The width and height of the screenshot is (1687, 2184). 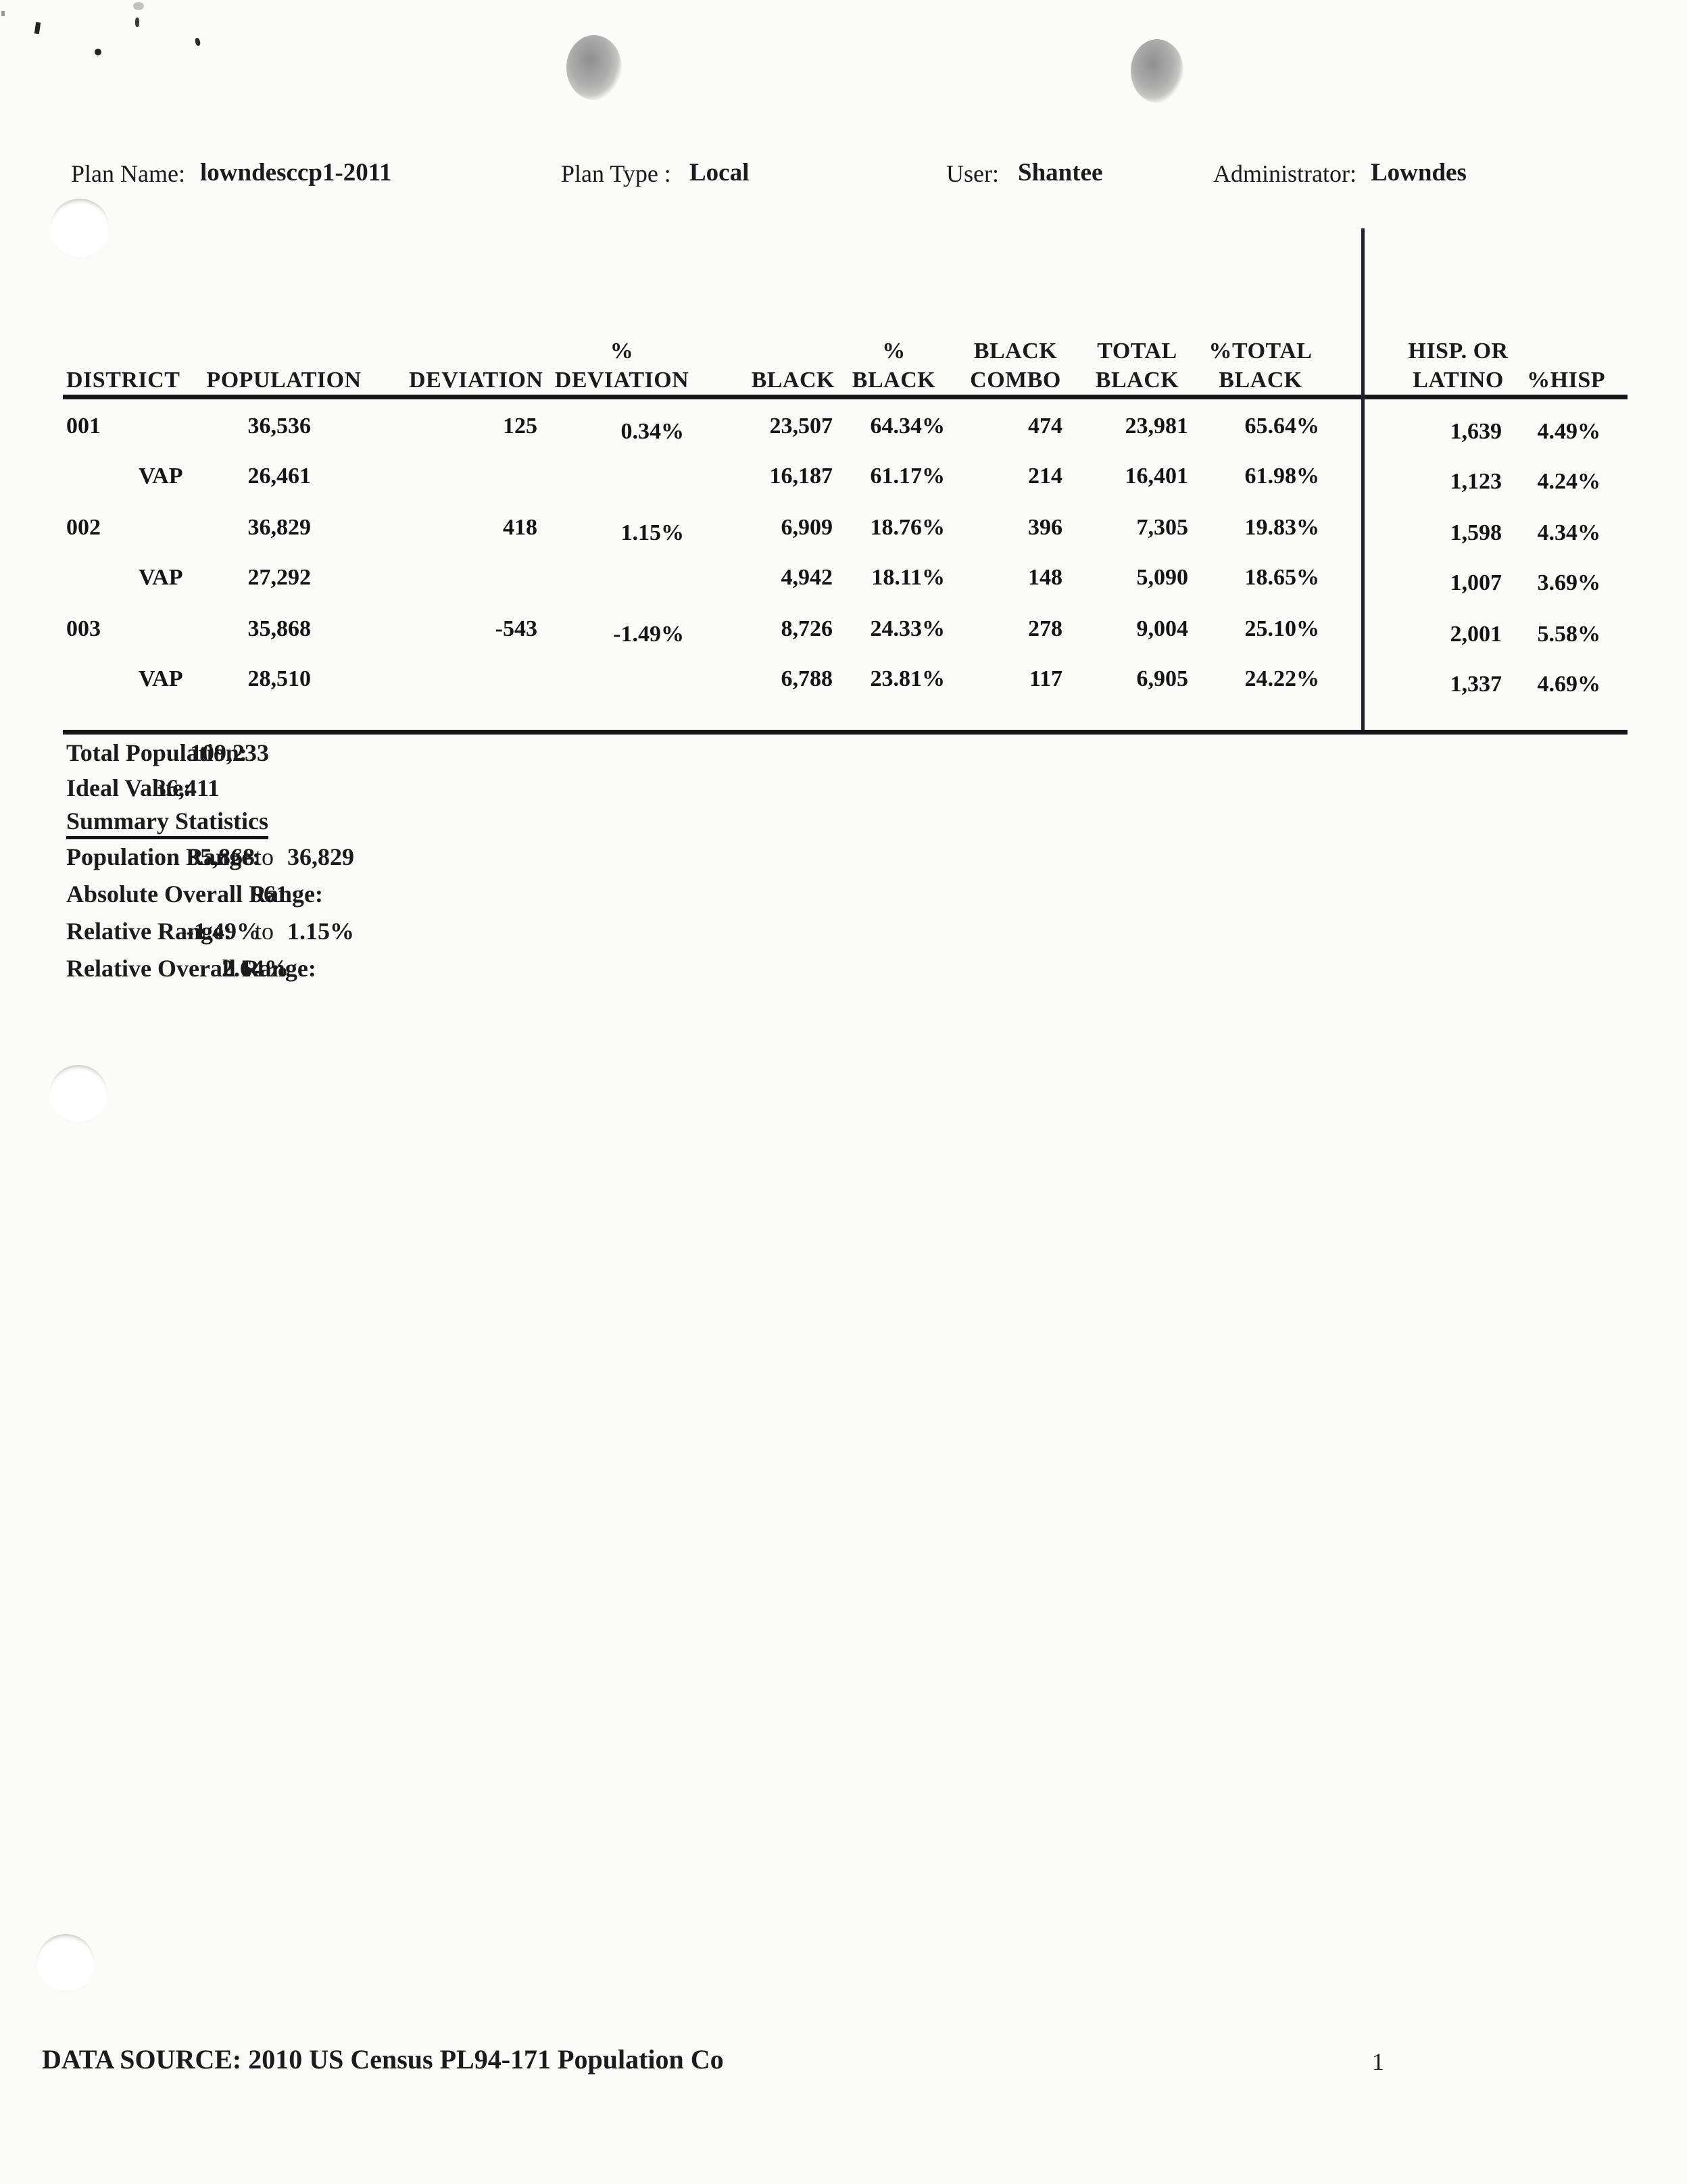 I want to click on cell-pct-hisp: 4.34%, so click(x=1569, y=532).